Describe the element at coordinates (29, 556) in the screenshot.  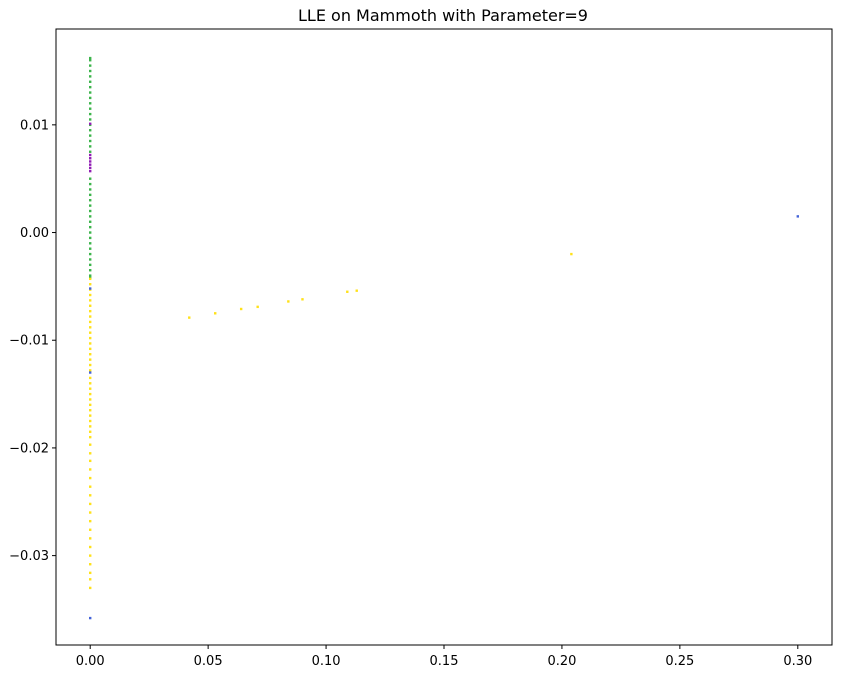
I see `y-tick-label: −0.03` at that location.